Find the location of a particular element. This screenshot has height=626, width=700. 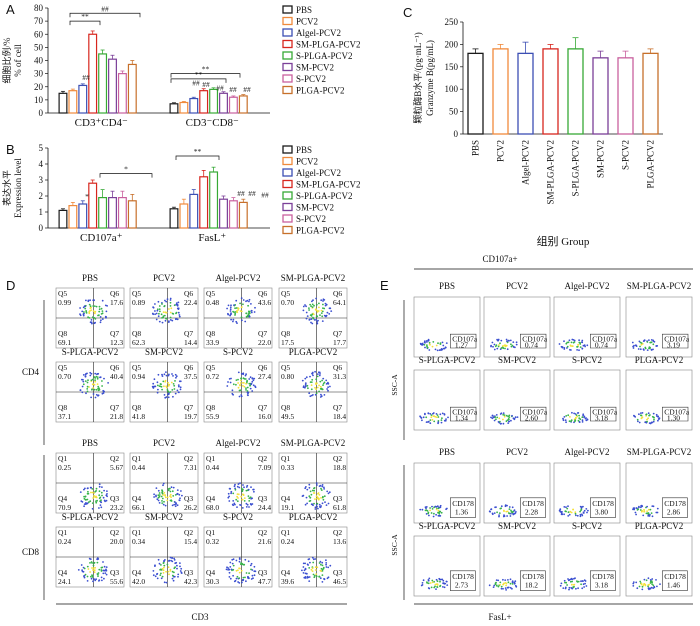

flow-plot-frame is located at coordinates (659, 566).